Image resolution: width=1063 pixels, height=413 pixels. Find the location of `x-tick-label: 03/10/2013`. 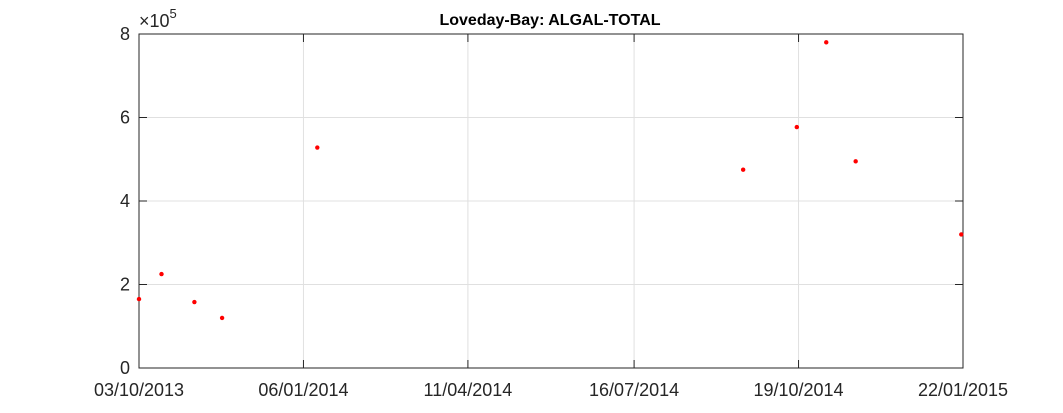

x-tick-label: 03/10/2013 is located at coordinates (139, 390).